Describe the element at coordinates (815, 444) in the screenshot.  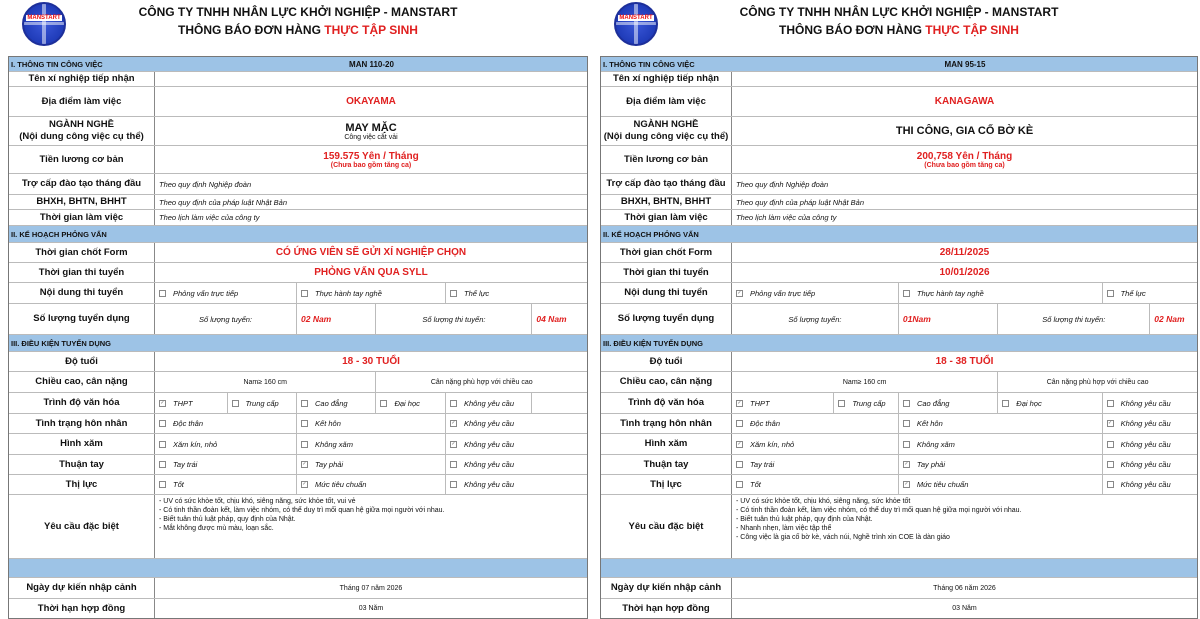
I see `option-cell: ✓ Xăm kín, nhỏ` at that location.